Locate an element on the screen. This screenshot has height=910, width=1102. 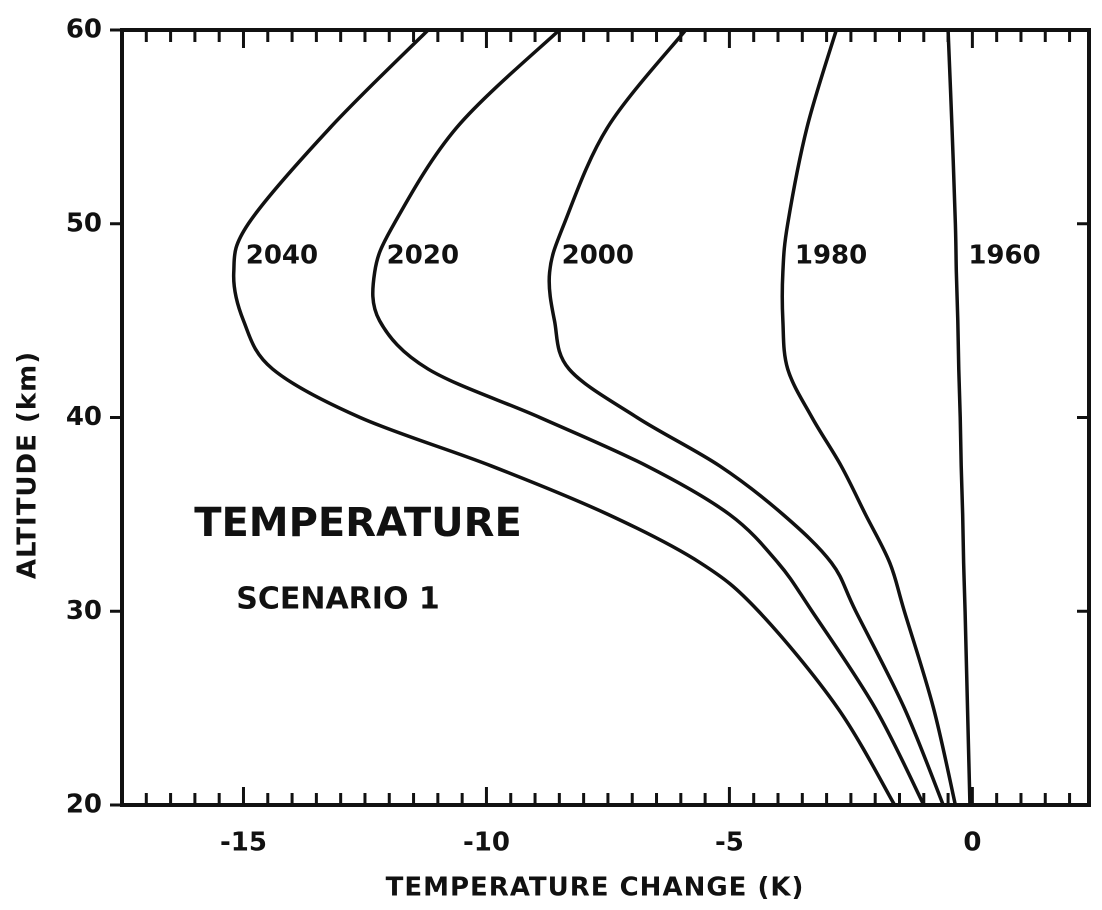
y-tick-label: 30 is located at coordinates (84, 611).